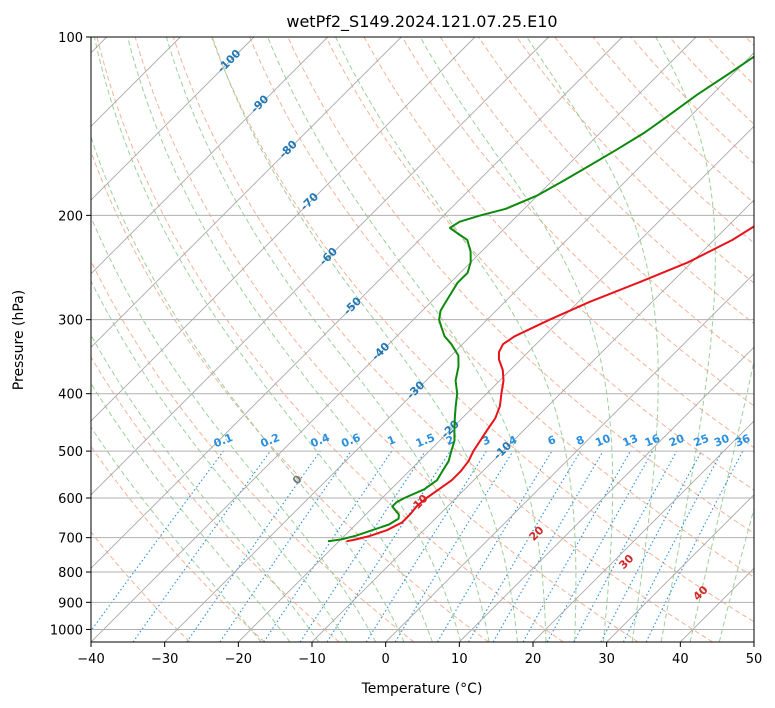  I want to click on y-tick-label: 200, so click(70, 216).